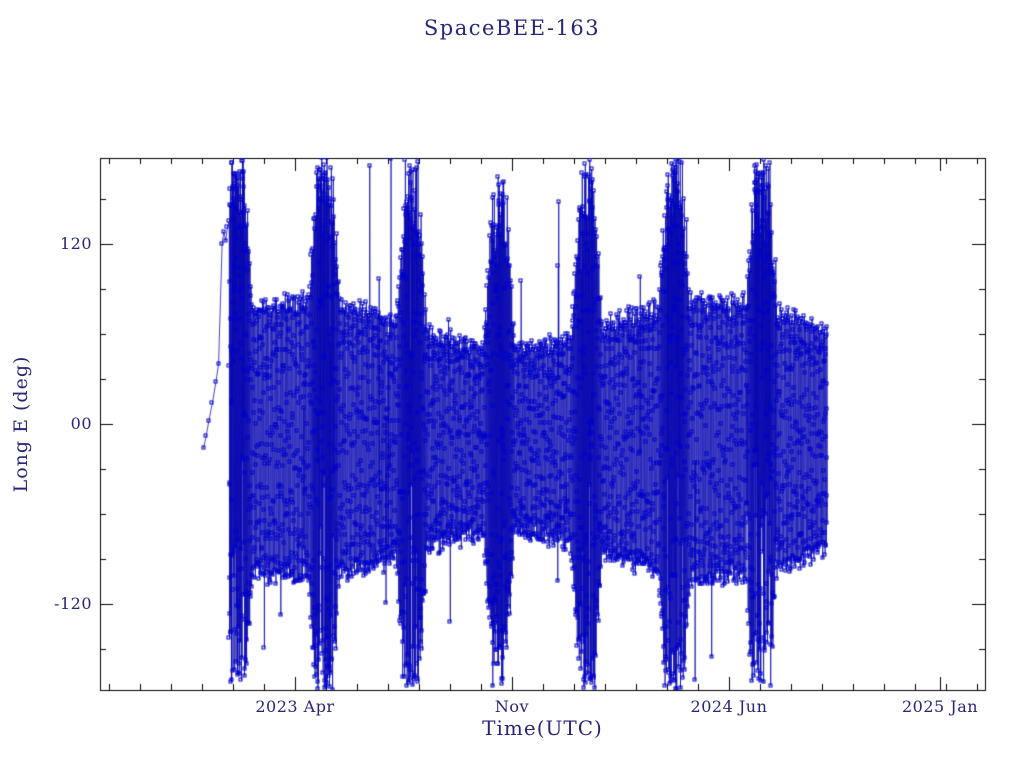  What do you see at coordinates (729, 706) in the screenshot?
I see `x-tick-label: 2024 Jun` at bounding box center [729, 706].